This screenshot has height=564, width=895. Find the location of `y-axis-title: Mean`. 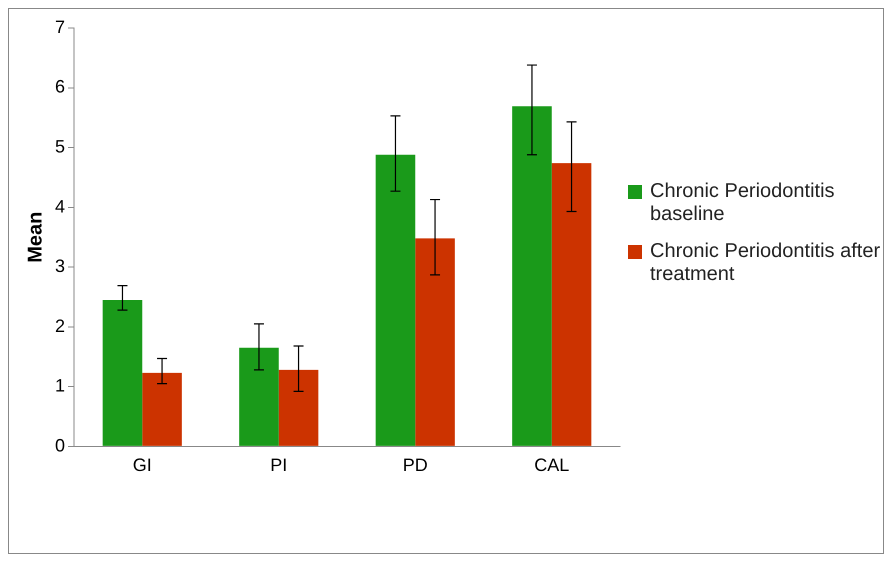

y-axis-title: Mean is located at coordinates (35, 237).